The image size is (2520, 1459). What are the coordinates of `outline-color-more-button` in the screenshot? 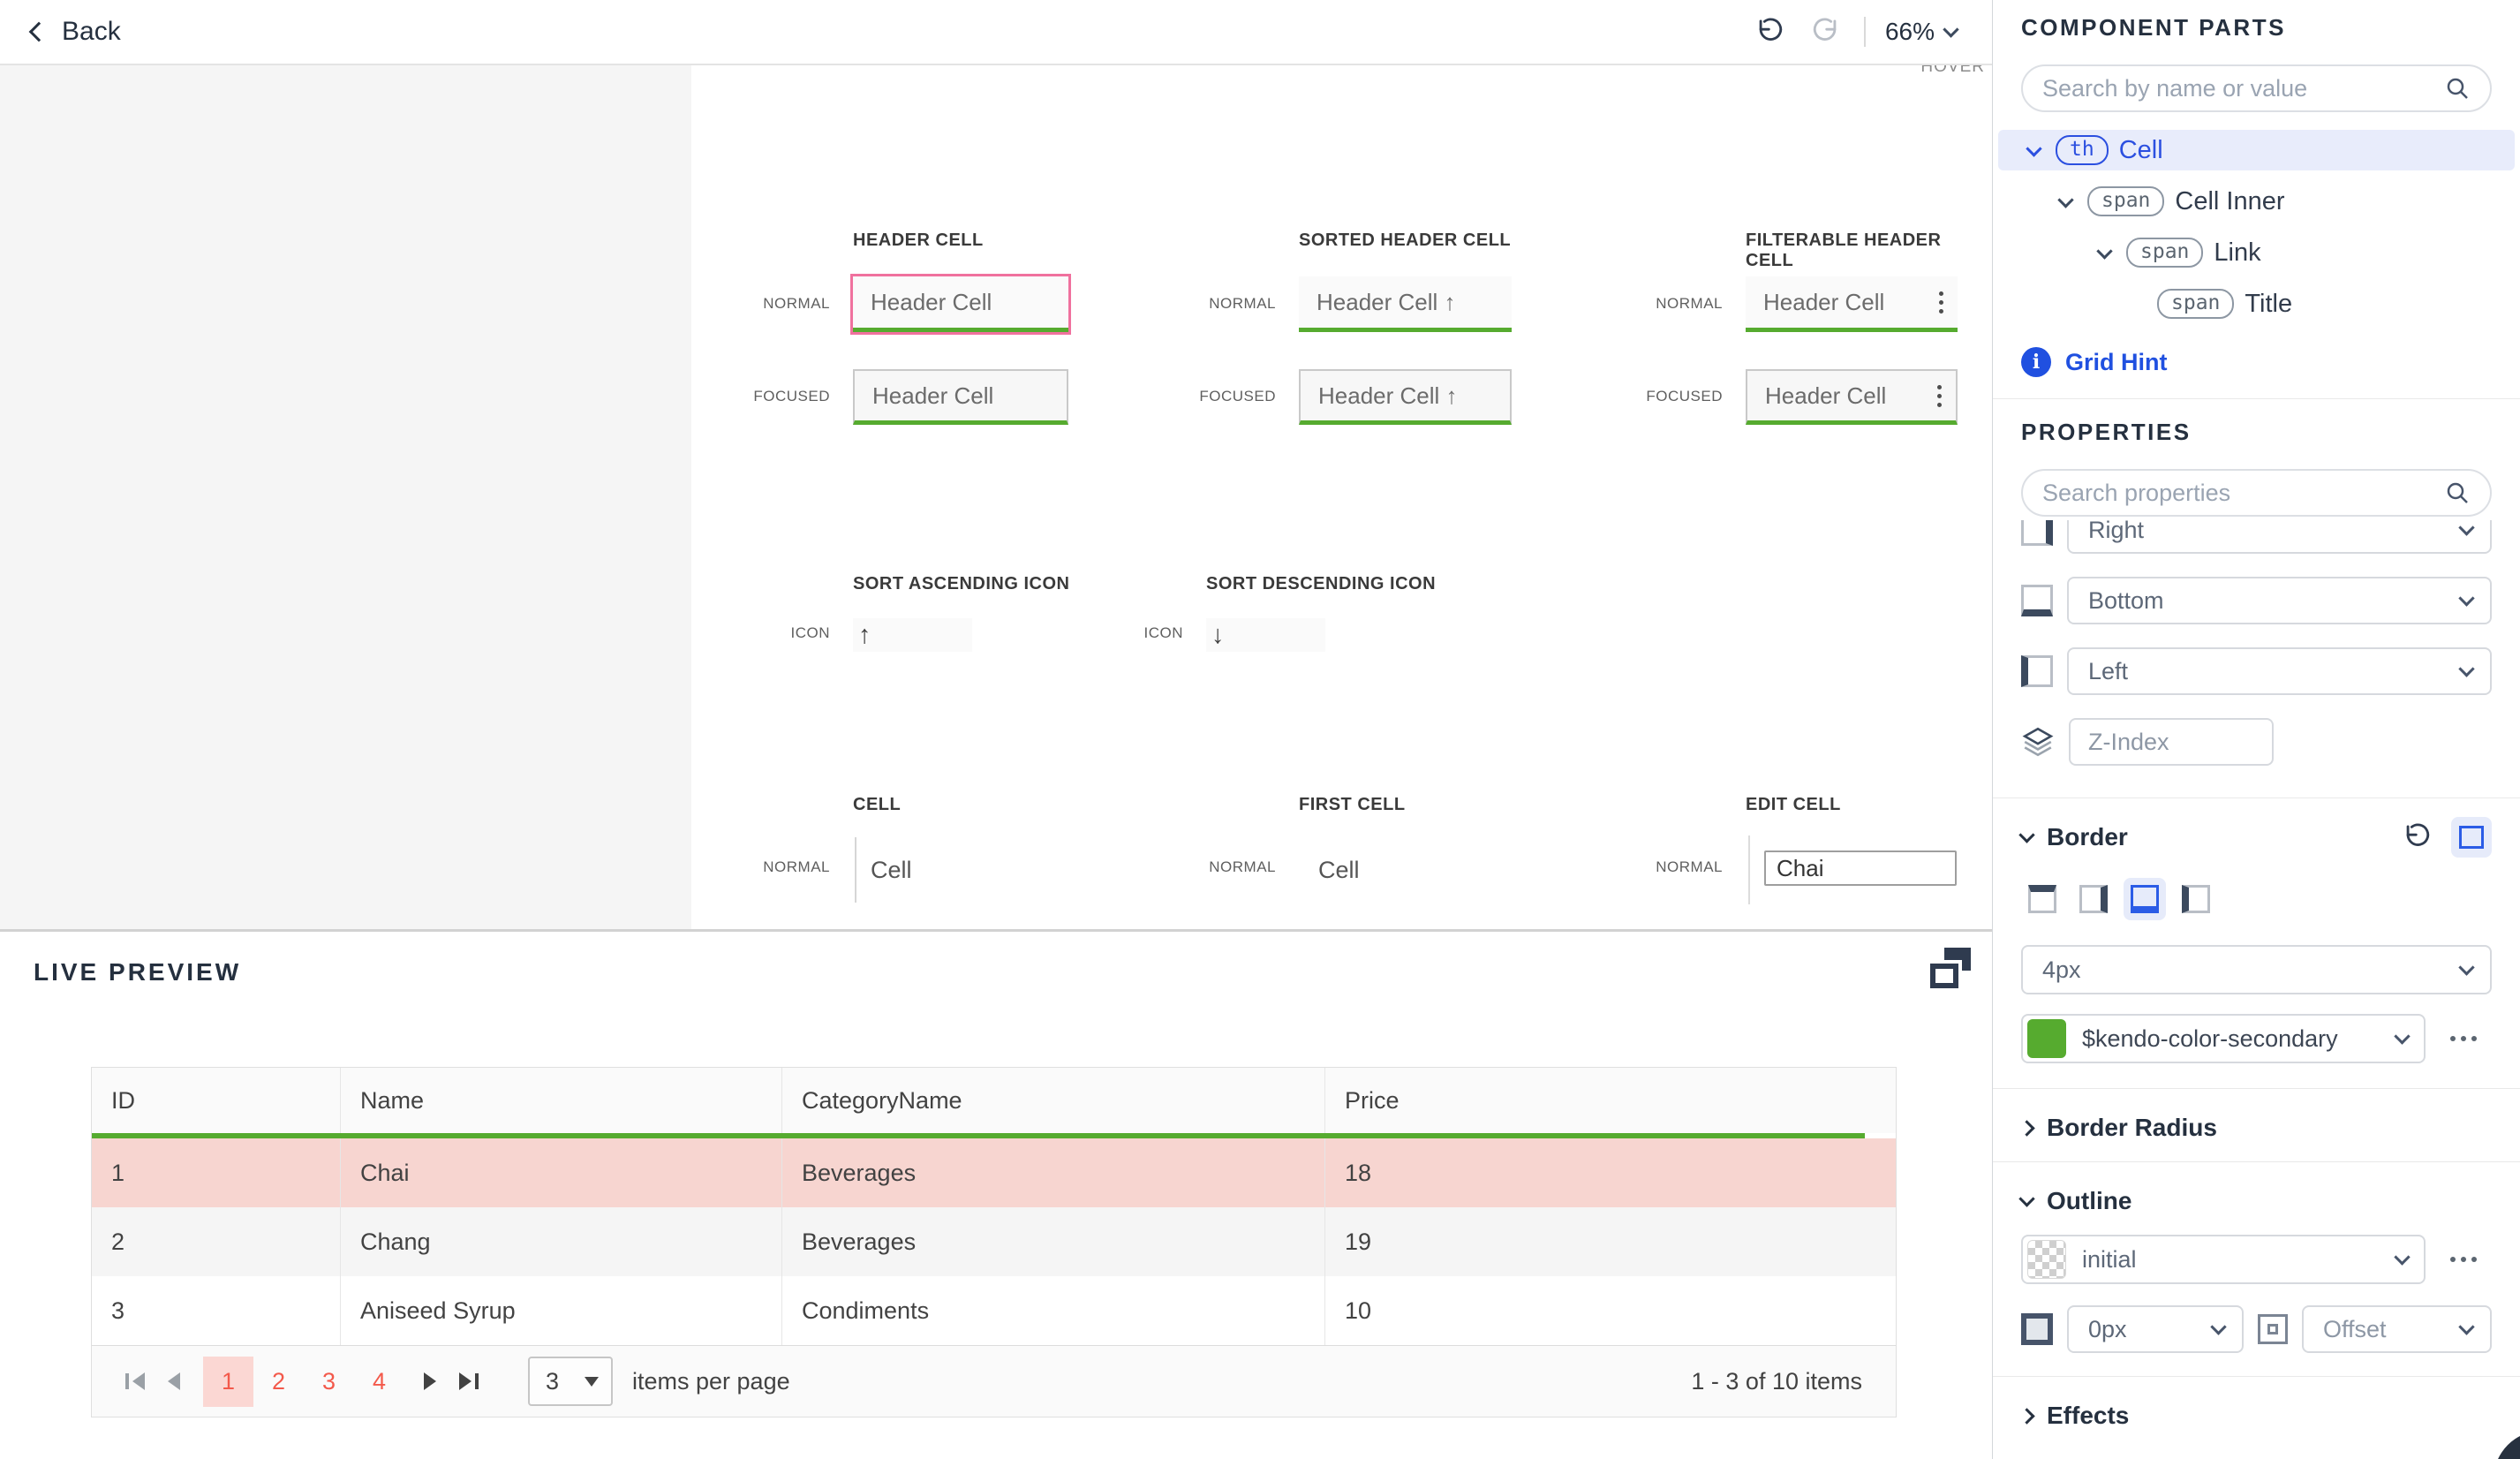 It's located at (2463, 1259).